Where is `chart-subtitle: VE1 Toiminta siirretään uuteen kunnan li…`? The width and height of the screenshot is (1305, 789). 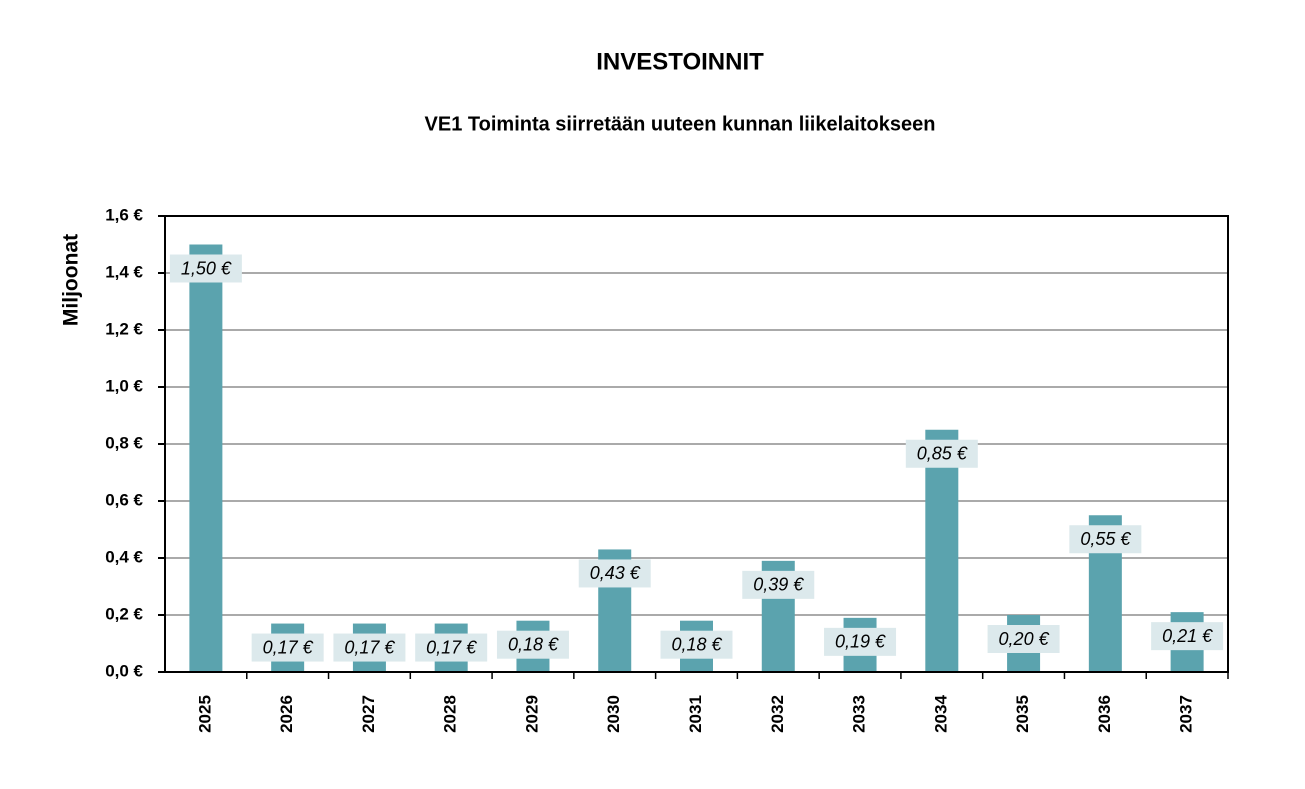
chart-subtitle: VE1 Toiminta siirretään uuteen kunnan li… is located at coordinates (680, 124).